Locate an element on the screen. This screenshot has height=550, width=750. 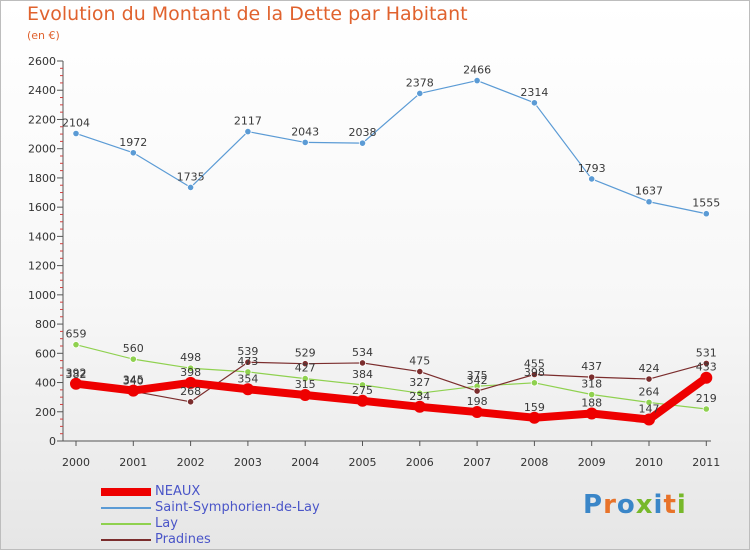
brand-logo: Proxiti is located at coordinates (635, 505).